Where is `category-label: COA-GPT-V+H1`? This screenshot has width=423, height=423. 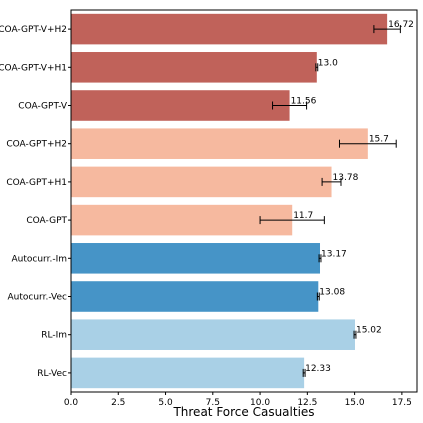
category-label: COA-GPT-V+H1 is located at coordinates (33, 68).